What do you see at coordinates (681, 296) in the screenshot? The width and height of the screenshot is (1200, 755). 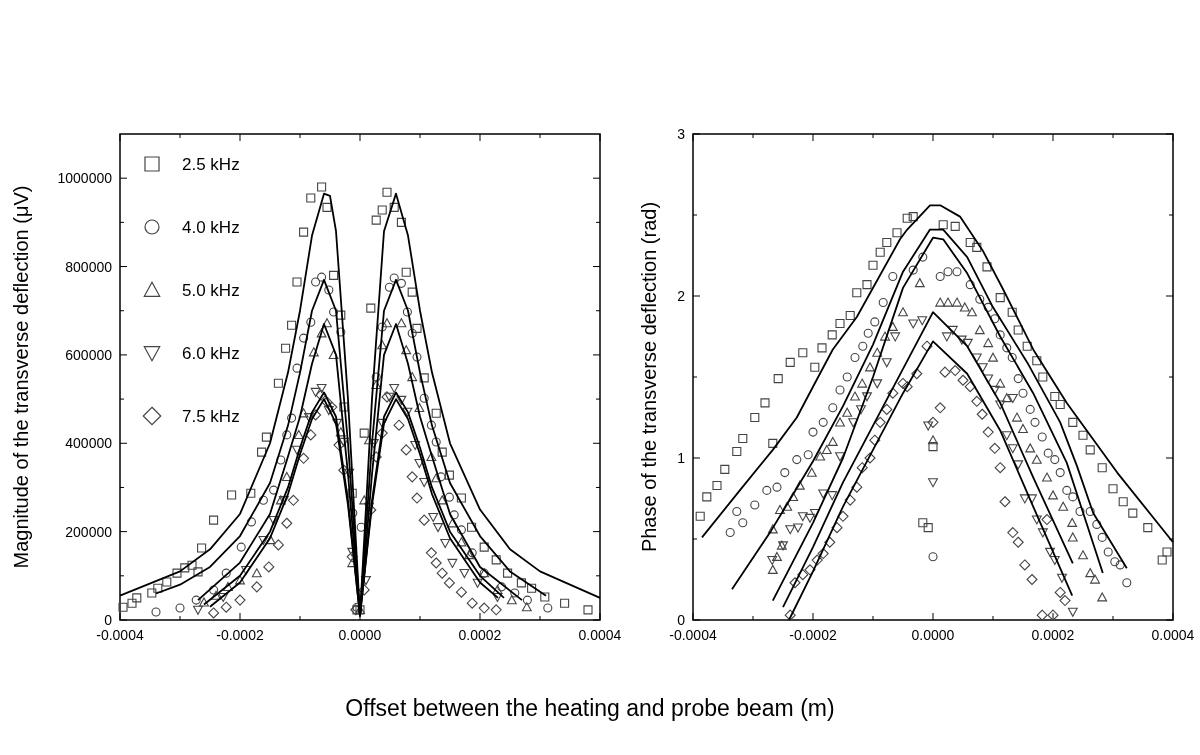 I see `y-tick-label: 2` at bounding box center [681, 296].